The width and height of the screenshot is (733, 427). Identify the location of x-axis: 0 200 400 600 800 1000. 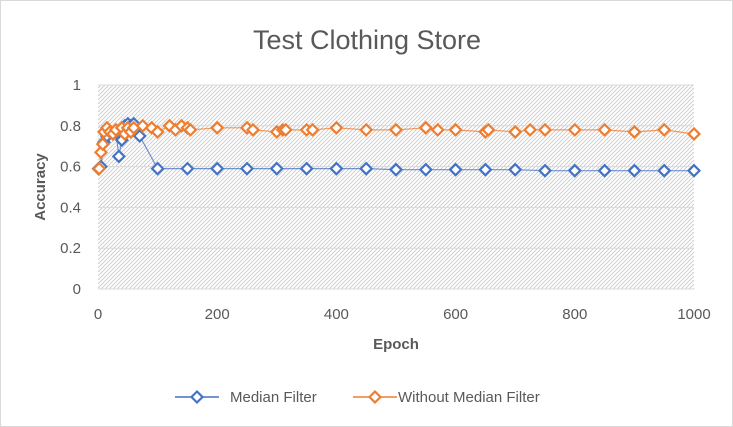
(402, 314).